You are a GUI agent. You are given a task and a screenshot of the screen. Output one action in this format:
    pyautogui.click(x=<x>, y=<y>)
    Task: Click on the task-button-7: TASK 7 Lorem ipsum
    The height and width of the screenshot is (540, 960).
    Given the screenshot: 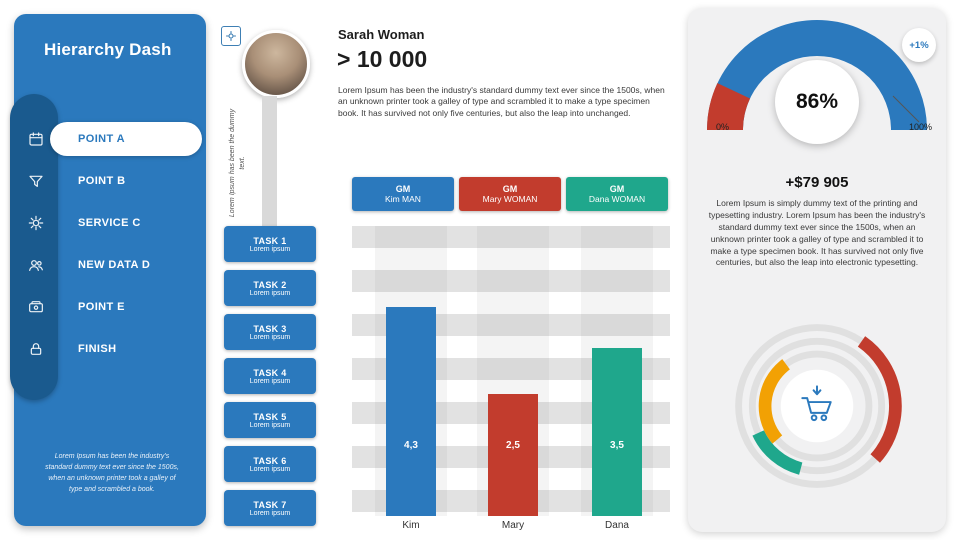 What is the action you would take?
    pyautogui.click(x=270, y=508)
    